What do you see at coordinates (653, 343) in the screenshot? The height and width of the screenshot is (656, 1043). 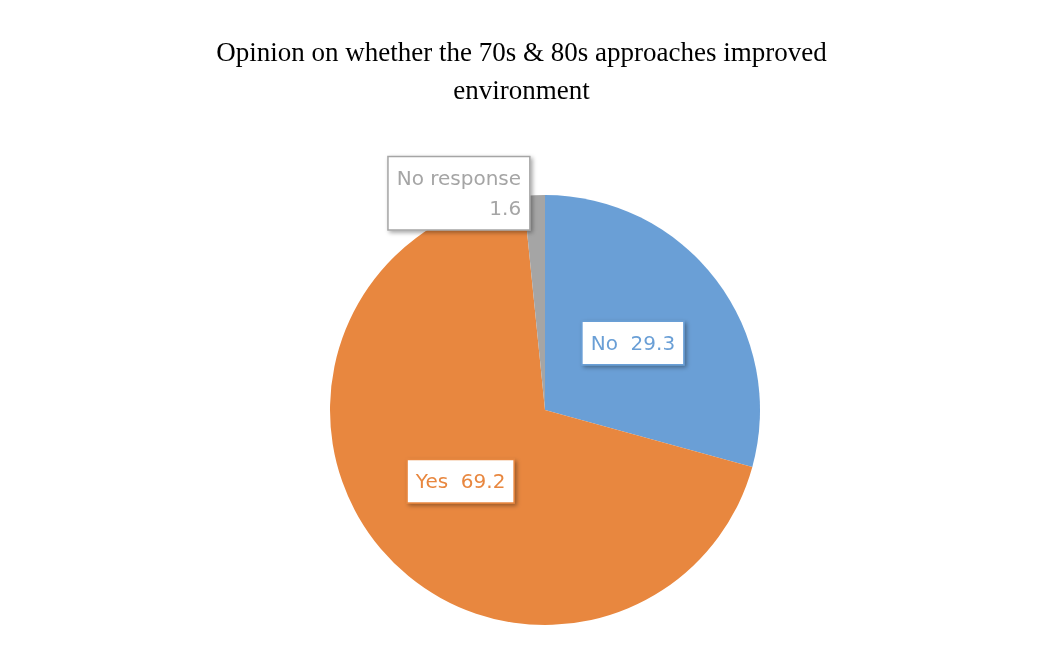 I see `data-label: 29.3` at bounding box center [653, 343].